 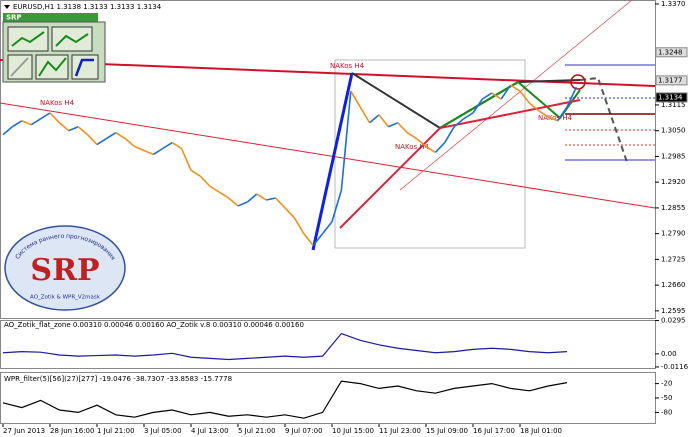 I want to click on toolbar, so click(x=54, y=52).